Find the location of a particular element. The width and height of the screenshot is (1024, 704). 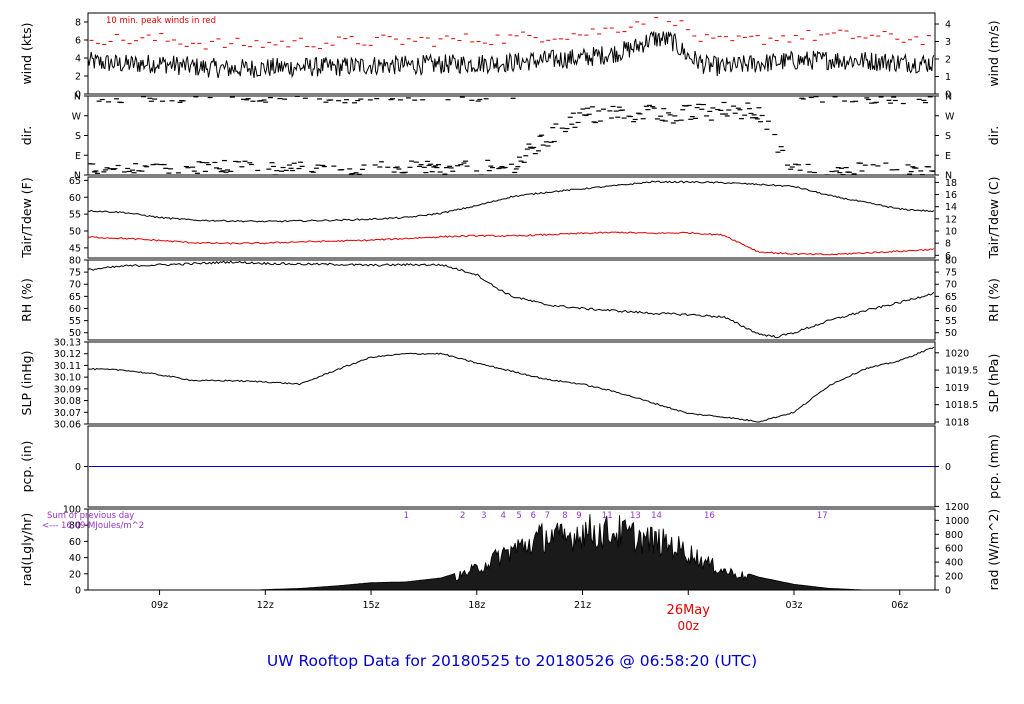

y-tick-label-right: 50 is located at coordinates (951, 333).